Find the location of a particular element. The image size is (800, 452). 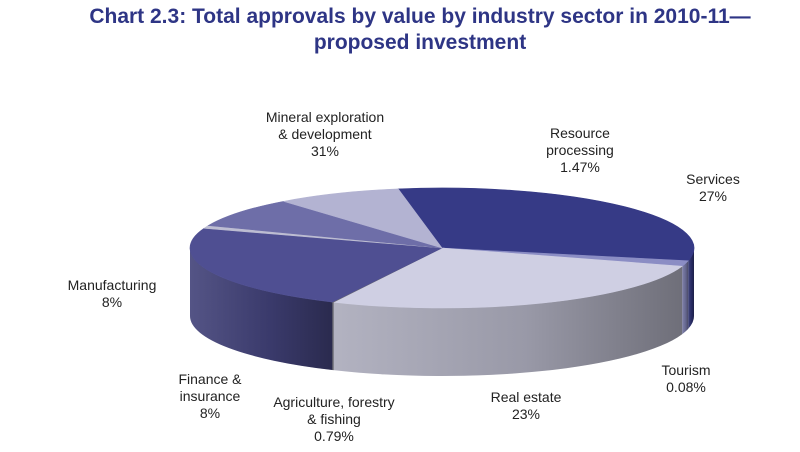

label-real-estate: Real estate 23% is located at coordinates (526, 405).